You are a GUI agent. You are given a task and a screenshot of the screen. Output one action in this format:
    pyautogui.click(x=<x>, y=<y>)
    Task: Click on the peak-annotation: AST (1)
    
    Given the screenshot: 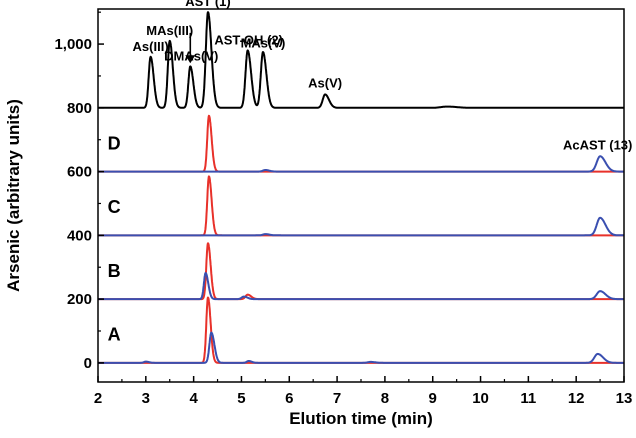 What is the action you would take?
    pyautogui.click(x=208, y=4)
    